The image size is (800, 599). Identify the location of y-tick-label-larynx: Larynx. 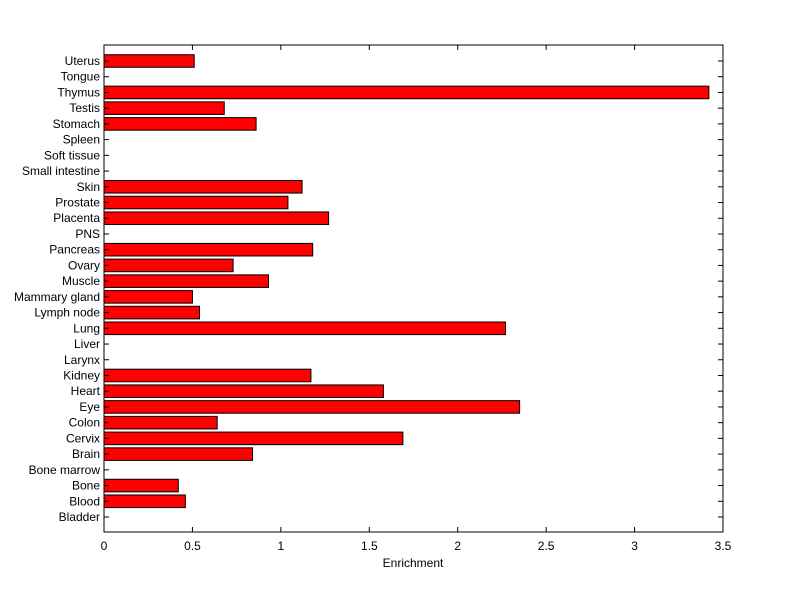
(82, 360).